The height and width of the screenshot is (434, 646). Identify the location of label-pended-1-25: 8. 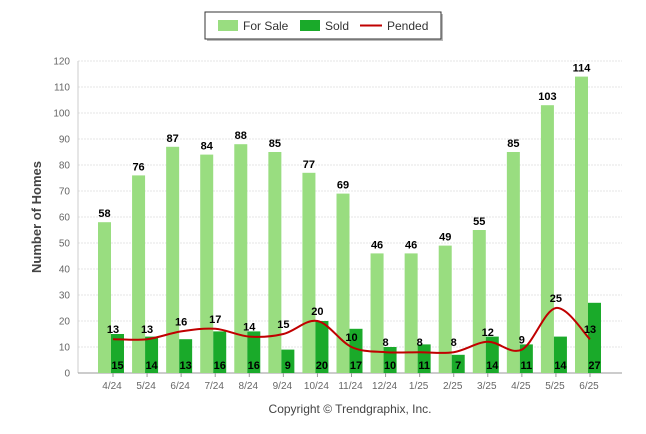
(420, 343).